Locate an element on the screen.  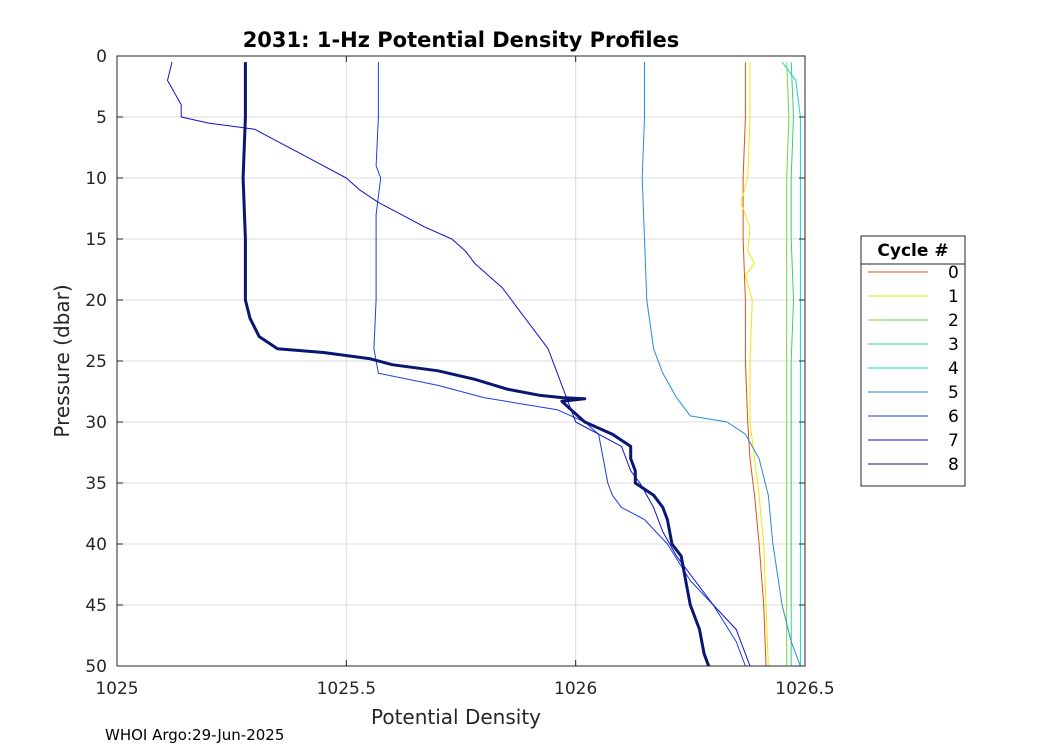
y-axis-label: Pressure (dbar) is located at coordinates (62, 360).